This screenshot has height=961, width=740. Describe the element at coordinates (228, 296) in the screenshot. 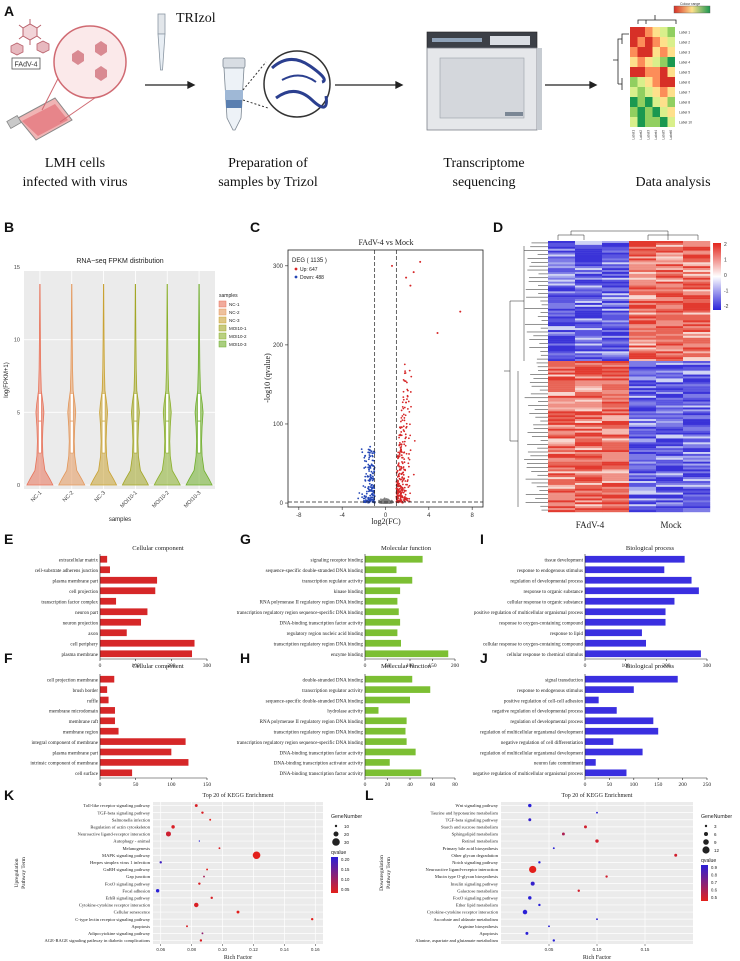

I see `b-legend-title: samples` at that location.